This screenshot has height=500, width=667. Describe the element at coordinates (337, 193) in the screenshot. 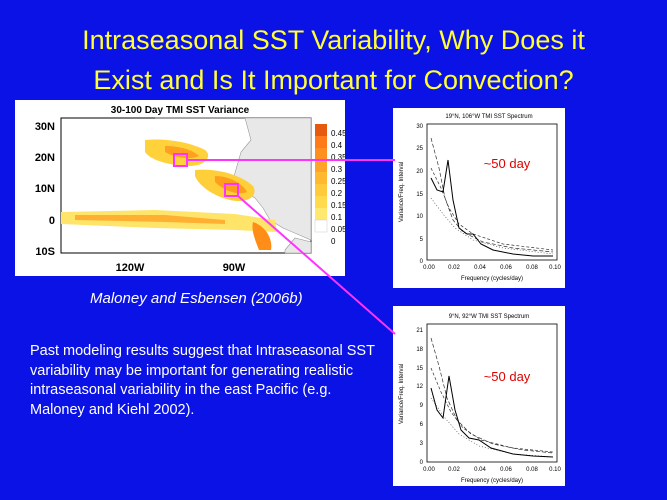

I see `colorbar-label-02: 0.2` at that location.